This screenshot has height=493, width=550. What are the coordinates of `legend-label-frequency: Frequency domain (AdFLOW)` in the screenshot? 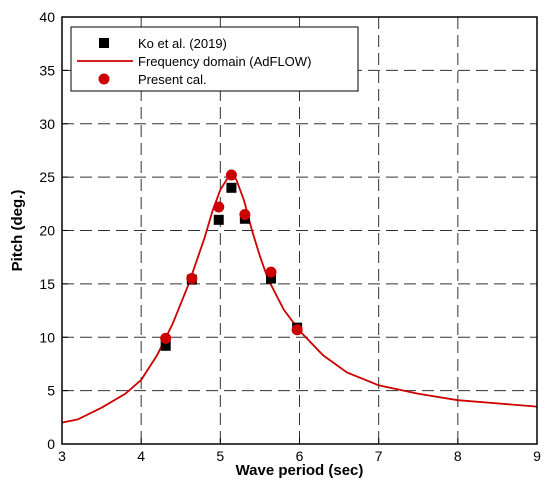 It's located at (224, 61).